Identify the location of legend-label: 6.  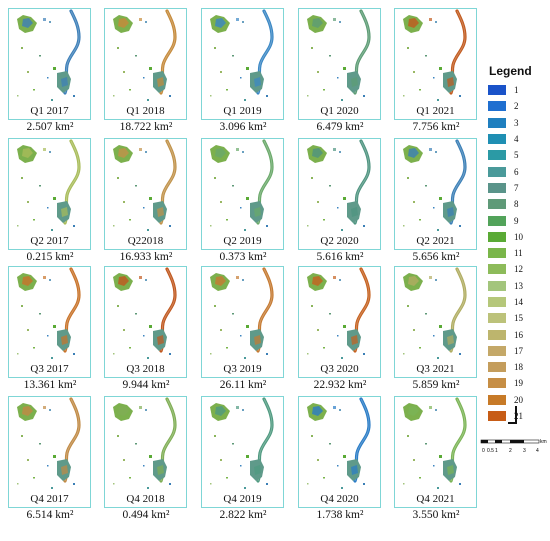
(516, 171).